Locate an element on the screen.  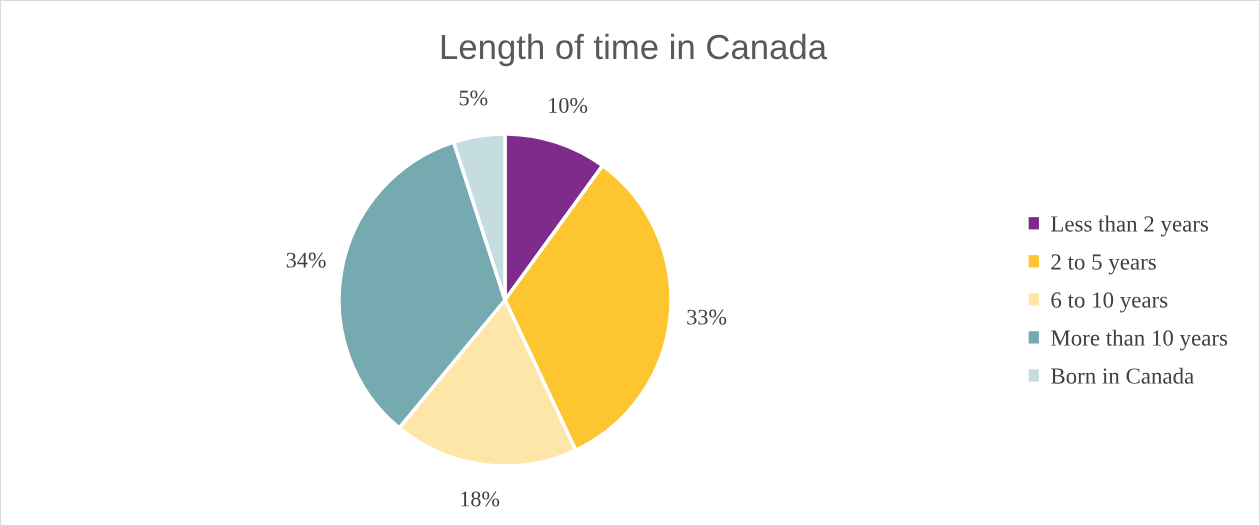
data-label: 10% is located at coordinates (568, 105).